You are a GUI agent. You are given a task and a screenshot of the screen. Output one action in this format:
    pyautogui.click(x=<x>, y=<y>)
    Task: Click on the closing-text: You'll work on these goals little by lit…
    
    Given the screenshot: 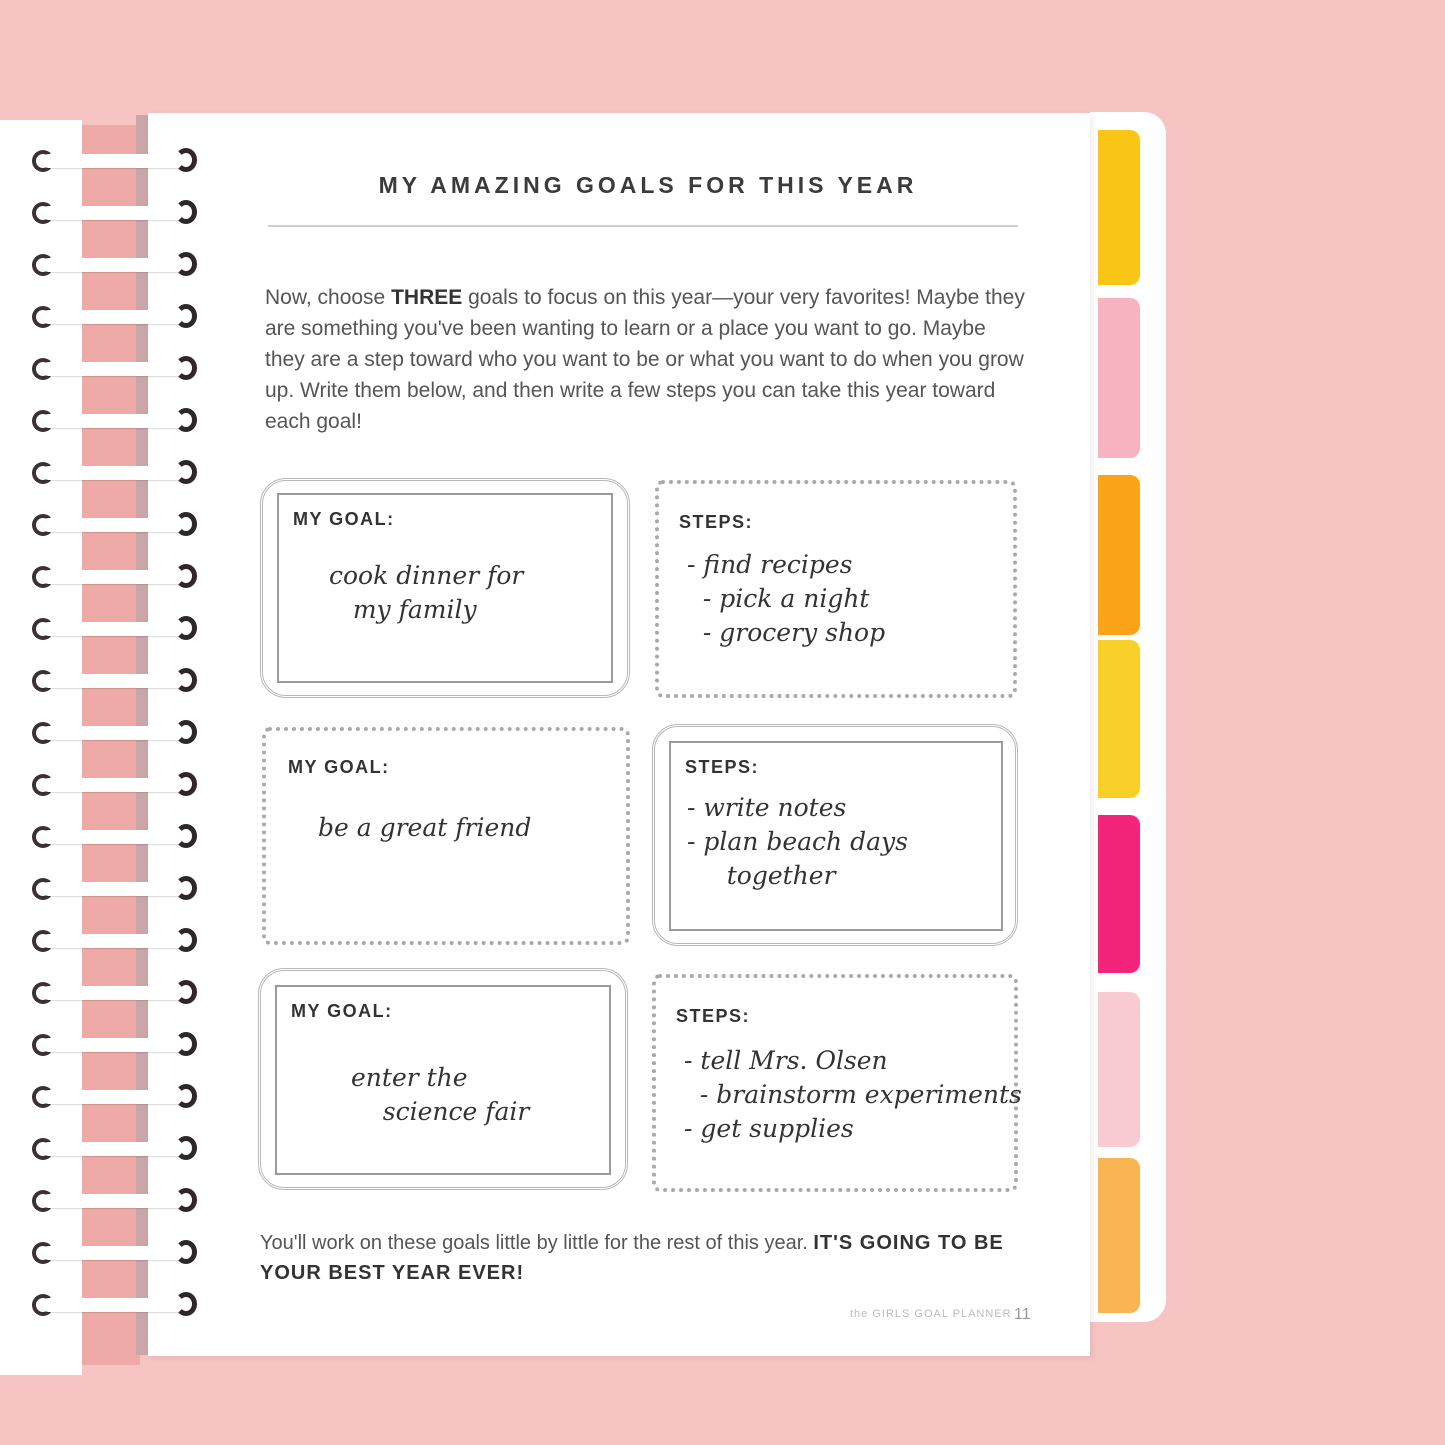 What is the action you would take?
    pyautogui.click(x=537, y=1243)
    